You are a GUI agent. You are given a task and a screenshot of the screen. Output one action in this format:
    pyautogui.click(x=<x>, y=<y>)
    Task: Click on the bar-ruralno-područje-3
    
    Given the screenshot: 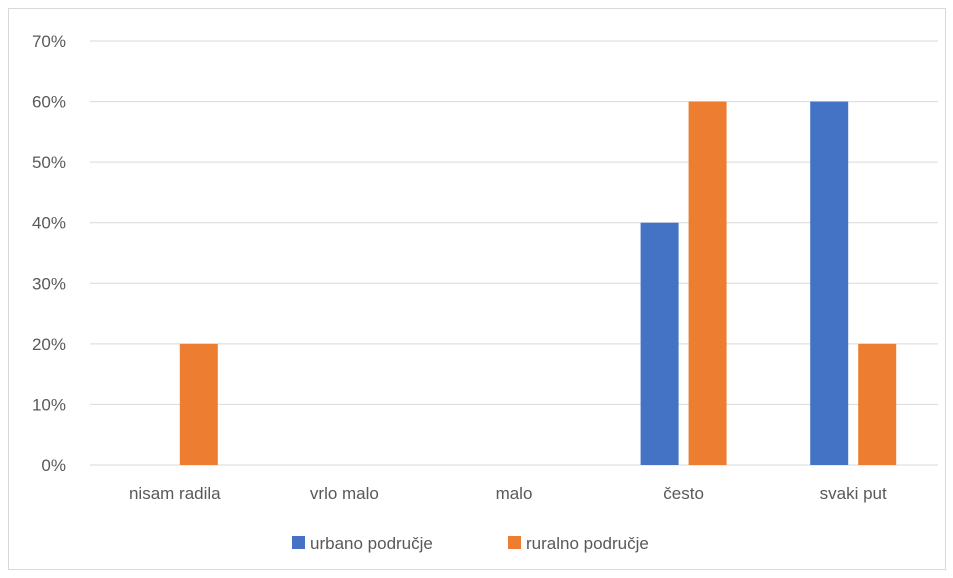 What is the action you would take?
    pyautogui.click(x=707, y=283)
    